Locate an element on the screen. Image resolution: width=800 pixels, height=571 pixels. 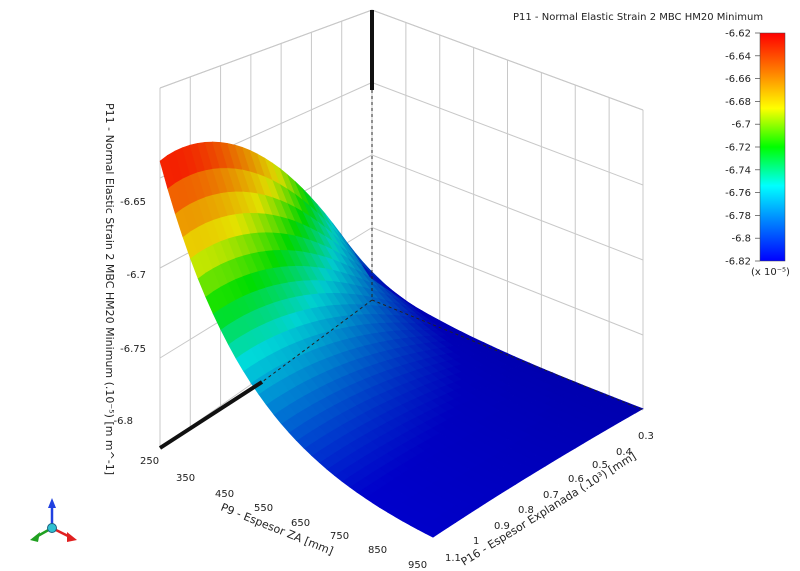
y-tick: 0.4 is located at coordinates (624, 452).